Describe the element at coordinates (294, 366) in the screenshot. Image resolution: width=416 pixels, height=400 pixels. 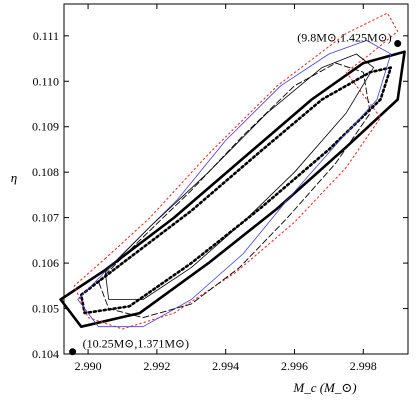
I see `x-tick-label: 2.996` at that location.